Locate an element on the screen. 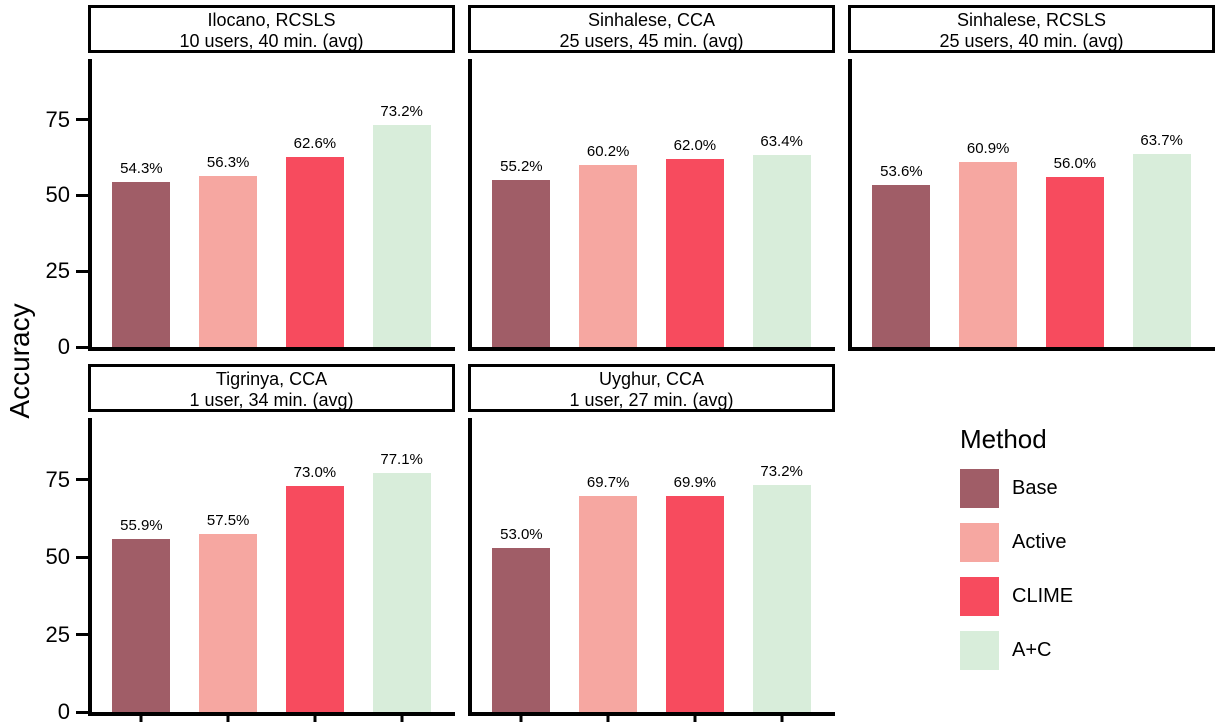  bar-slot-a+c: 77.1% is located at coordinates (401, 570).